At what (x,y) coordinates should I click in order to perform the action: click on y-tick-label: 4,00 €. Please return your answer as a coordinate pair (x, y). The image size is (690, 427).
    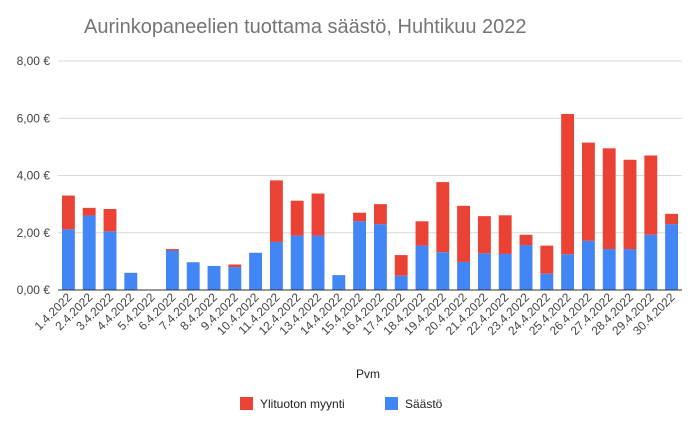
    Looking at the image, I should click on (34, 176).